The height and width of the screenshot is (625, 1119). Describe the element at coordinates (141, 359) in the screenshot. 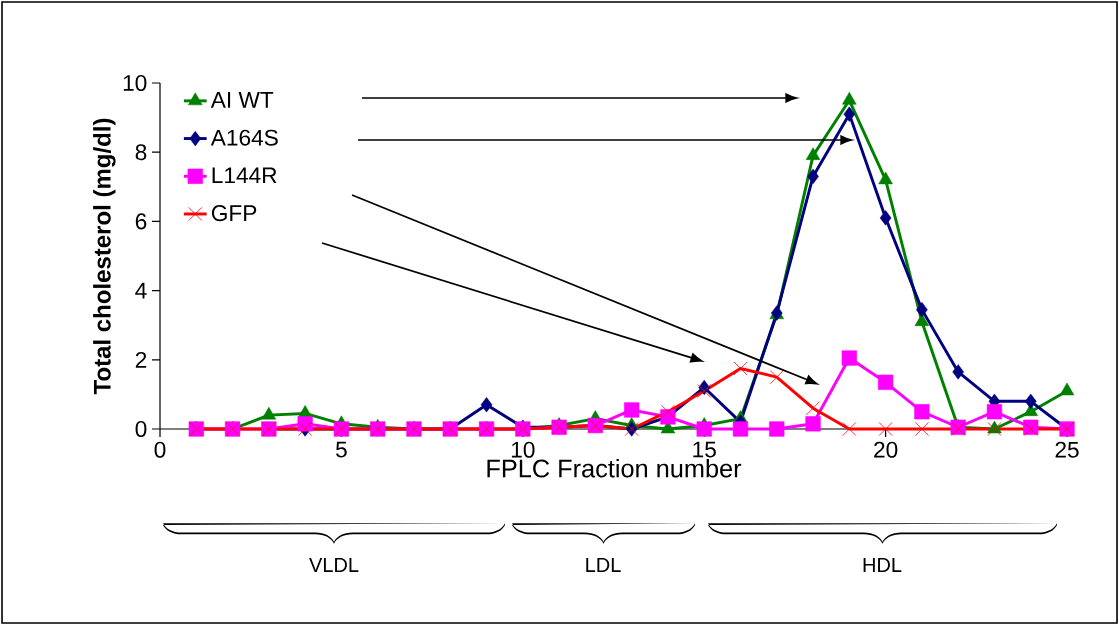

I see `y-tick-label: 2` at that location.